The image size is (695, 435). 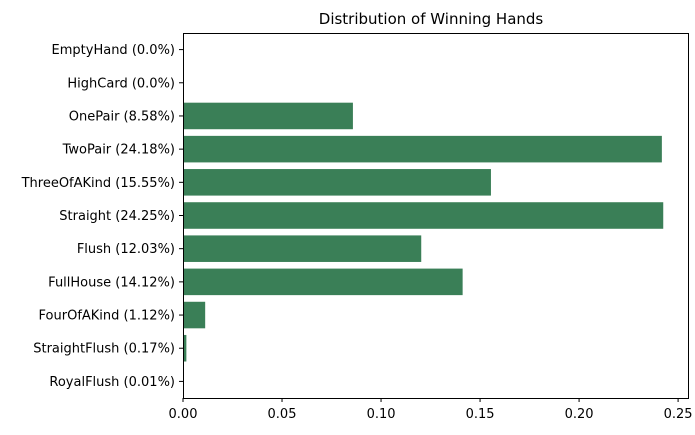 What do you see at coordinates (579, 414) in the screenshot?
I see `x-tick-label: 0.20` at bounding box center [579, 414].